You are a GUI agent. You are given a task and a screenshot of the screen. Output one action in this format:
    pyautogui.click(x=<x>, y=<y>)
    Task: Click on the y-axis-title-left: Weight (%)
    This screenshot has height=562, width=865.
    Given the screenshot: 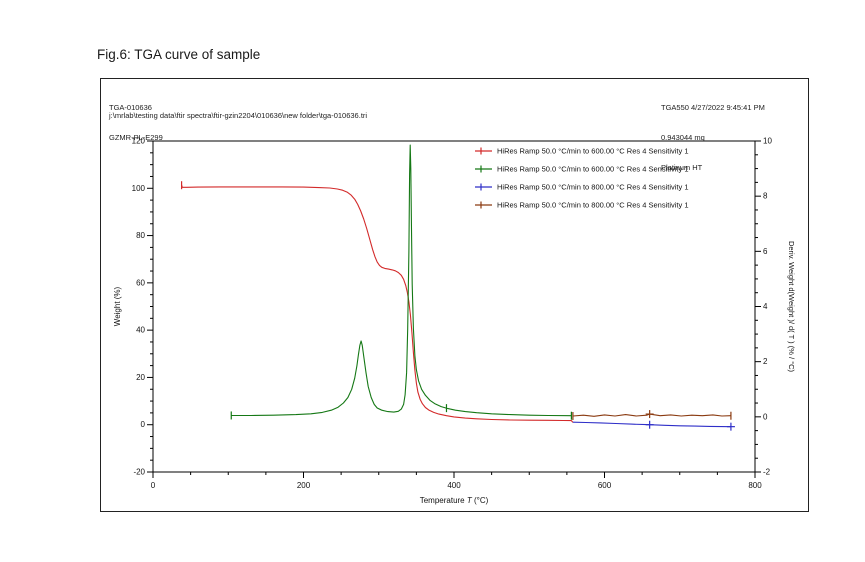 What is the action you would take?
    pyautogui.click(x=117, y=306)
    